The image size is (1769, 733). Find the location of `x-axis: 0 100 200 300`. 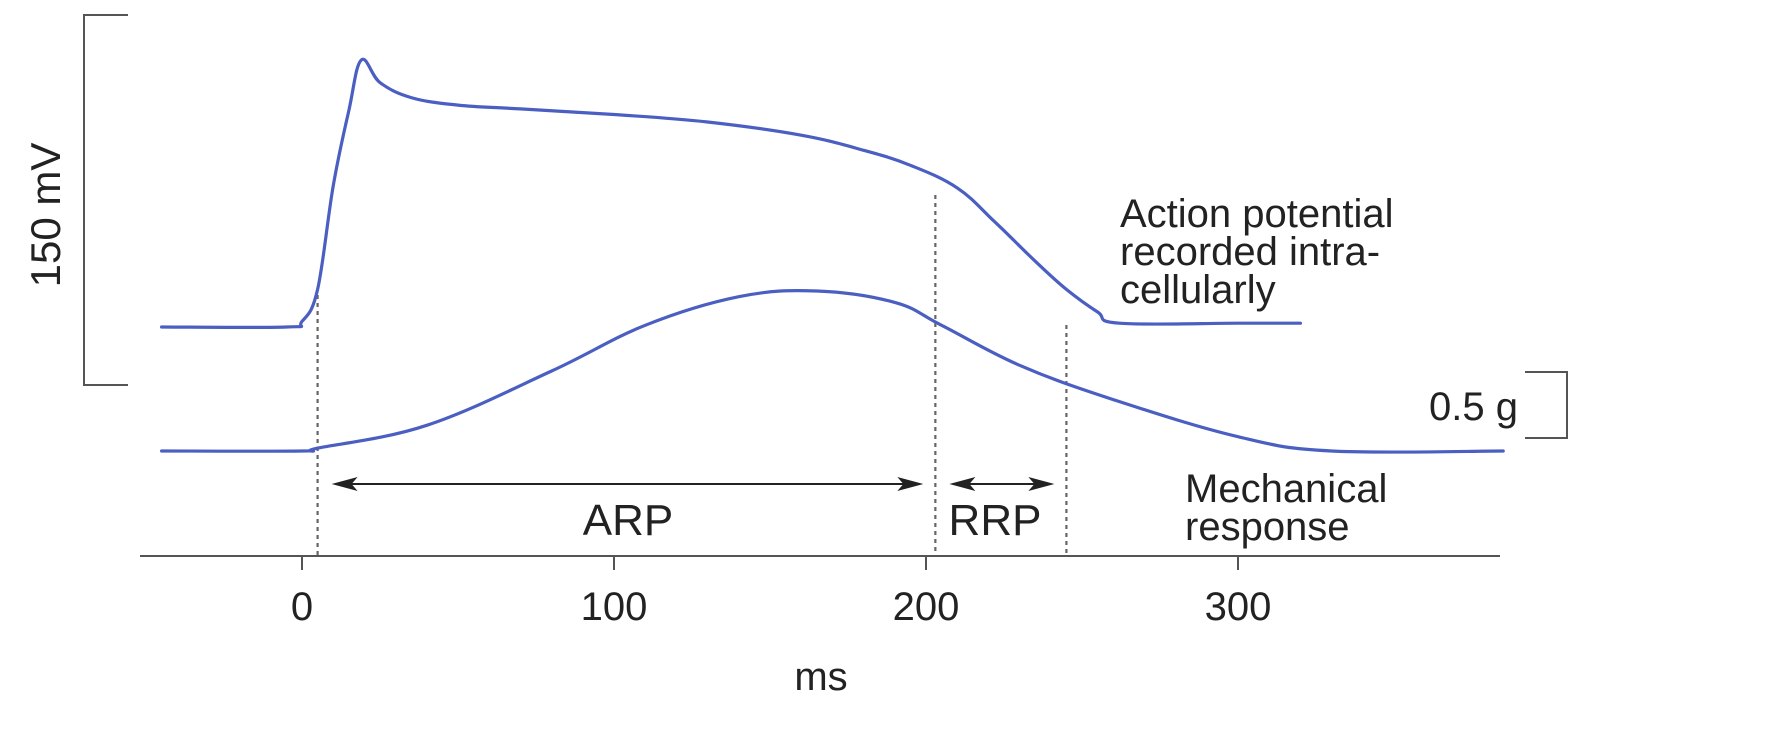

x-axis: 0 100 200 300 is located at coordinates (820, 592).